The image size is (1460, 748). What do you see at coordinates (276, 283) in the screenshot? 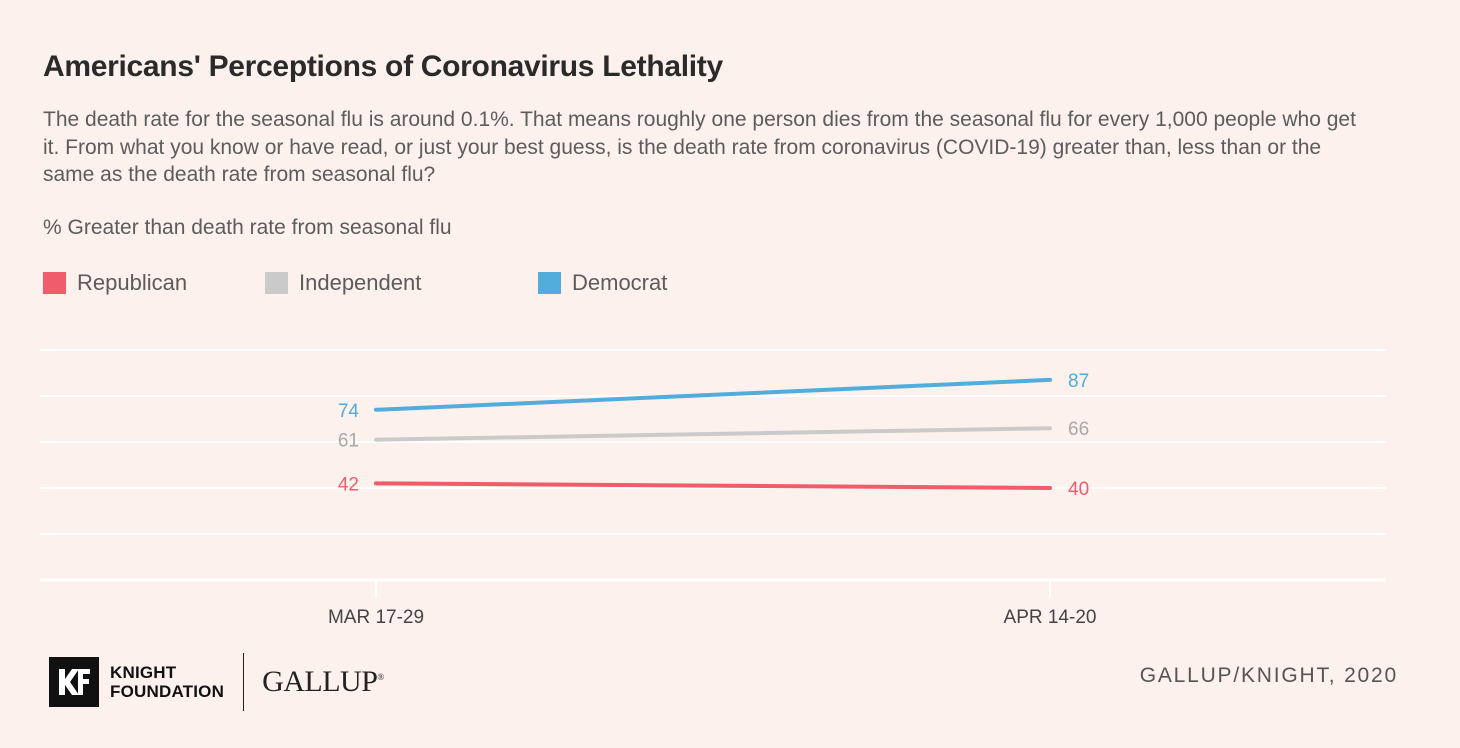
I see `legend-swatch-independent` at bounding box center [276, 283].